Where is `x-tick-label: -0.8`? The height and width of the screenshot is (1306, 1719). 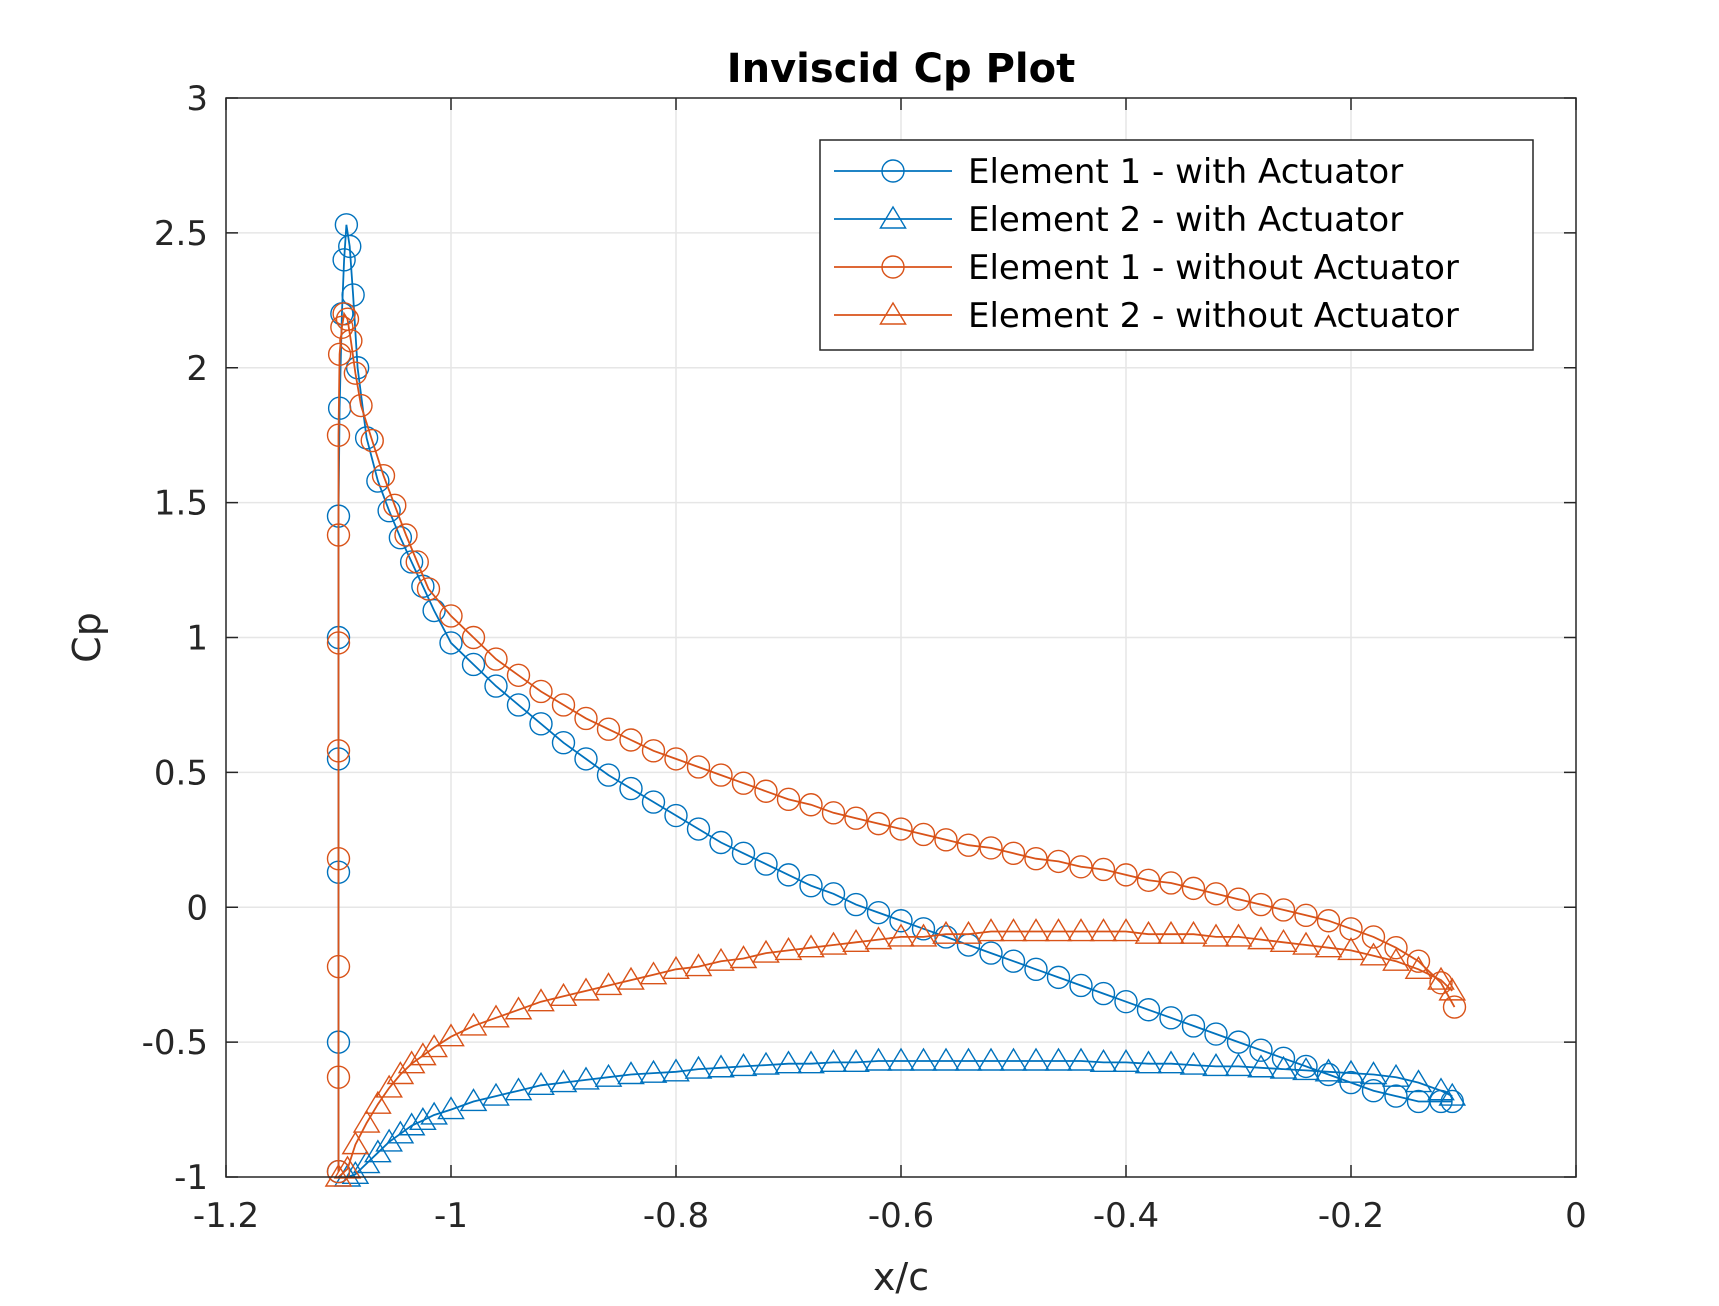 x-tick-label: -0.8 is located at coordinates (676, 1216).